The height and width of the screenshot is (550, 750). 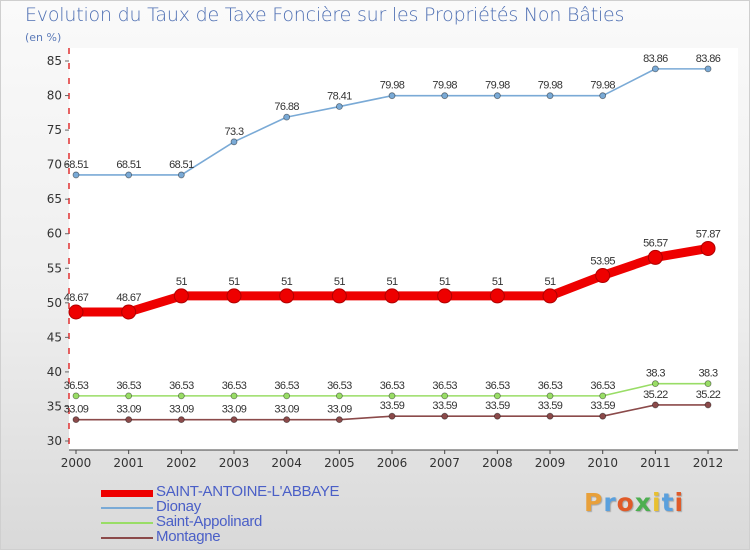 I want to click on x-tick-label: 2008, so click(x=497, y=463).